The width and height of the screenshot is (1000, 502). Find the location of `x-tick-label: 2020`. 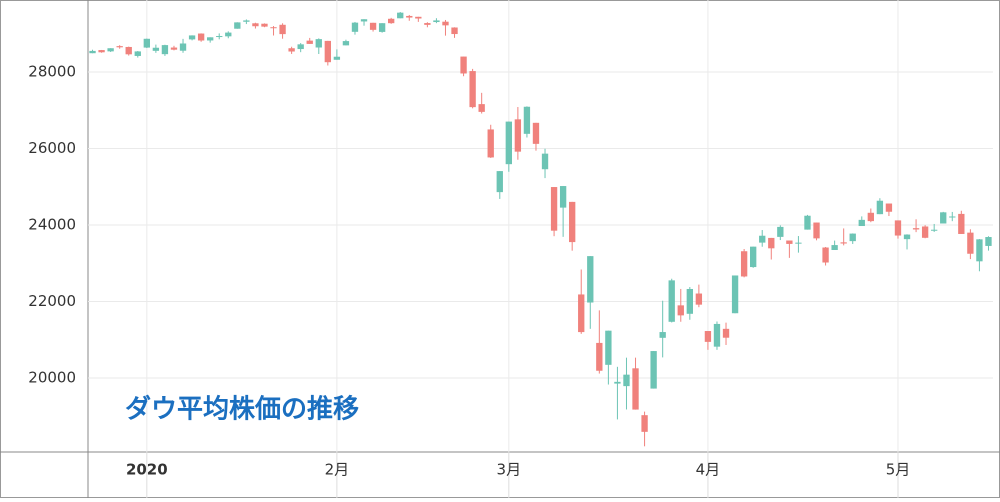

x-tick-label: 2020 is located at coordinates (147, 470).